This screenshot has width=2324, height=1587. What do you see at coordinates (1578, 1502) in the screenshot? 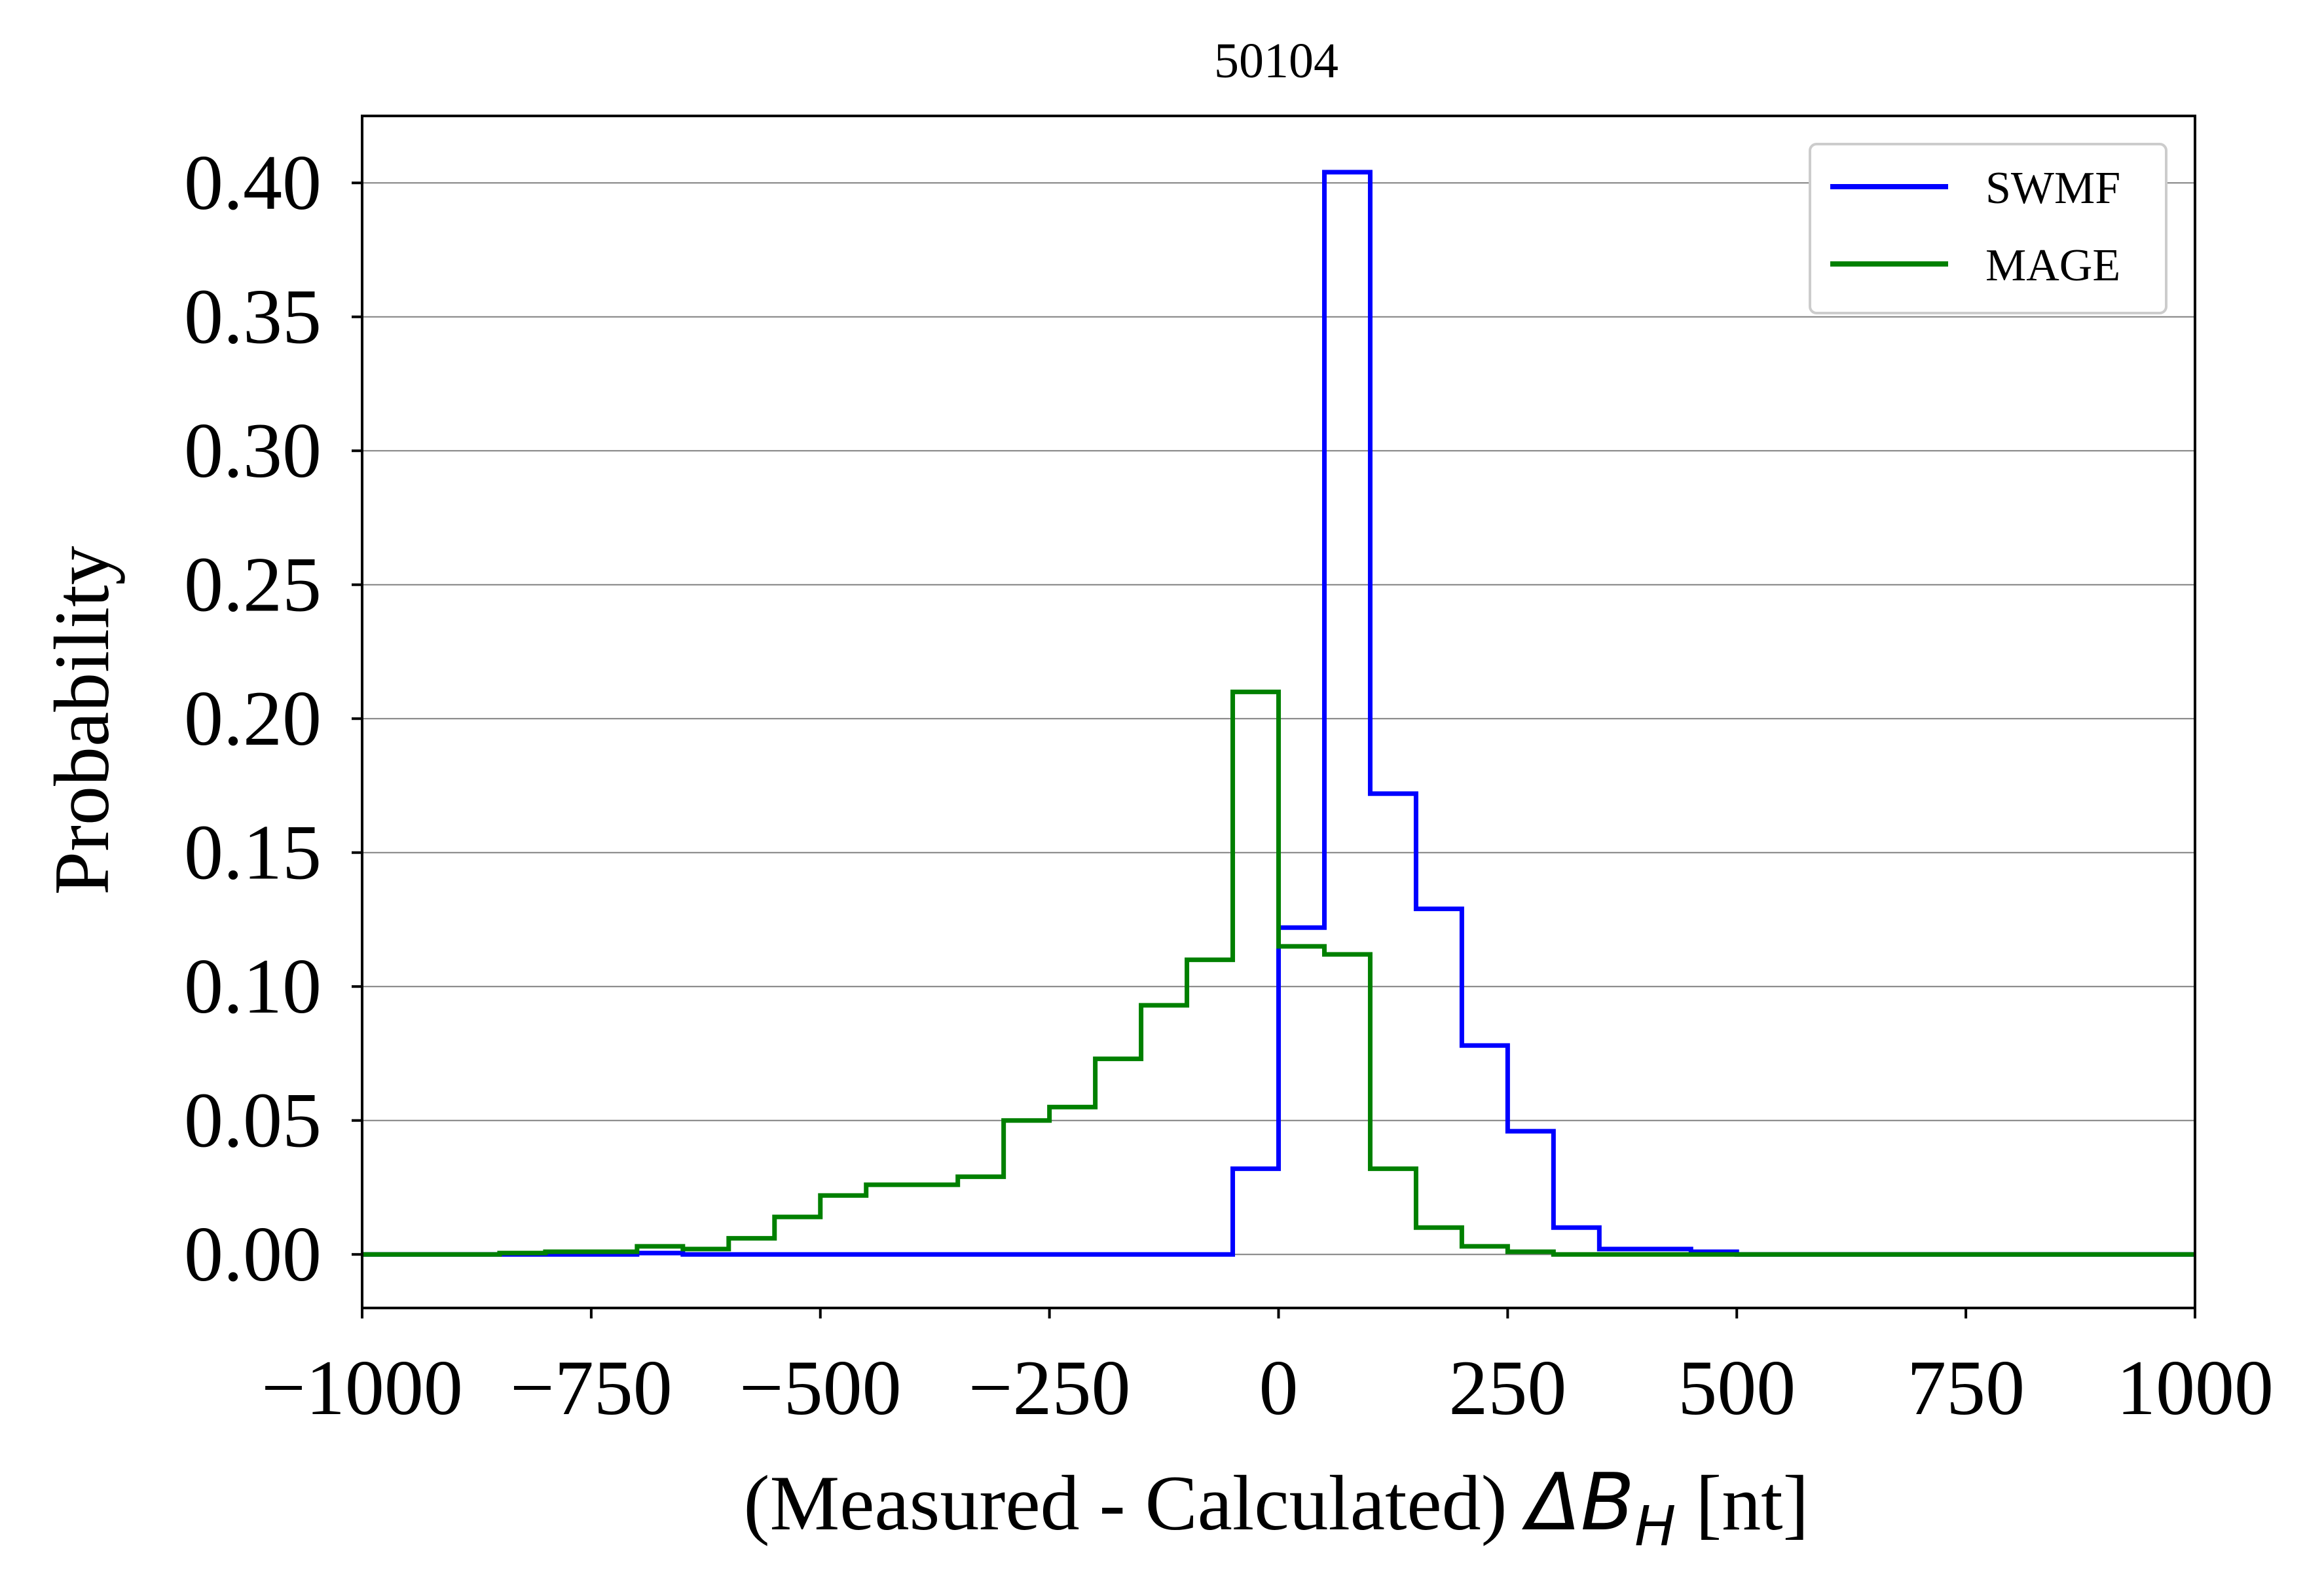
I see `x-axis-label-math: ΔB` at bounding box center [1578, 1502].